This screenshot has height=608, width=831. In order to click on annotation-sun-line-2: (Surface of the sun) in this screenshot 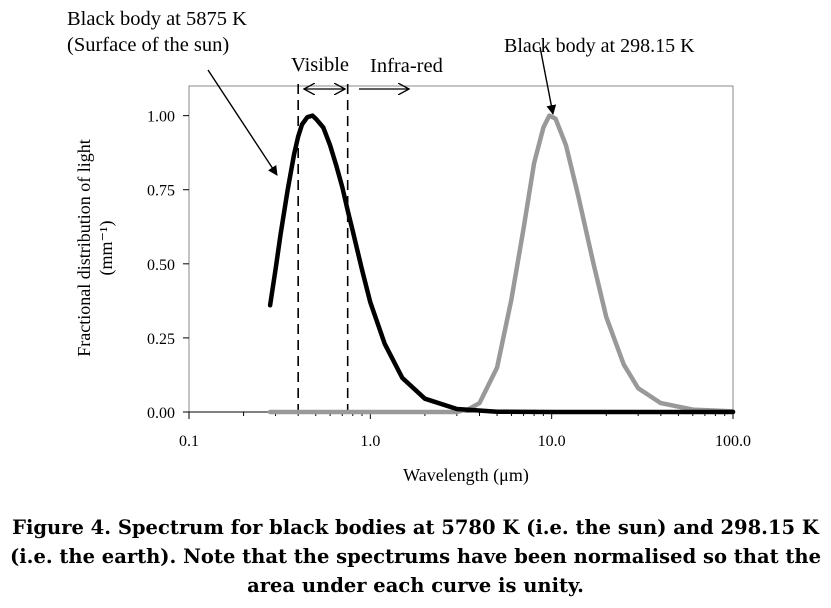, I will do `click(148, 45)`.